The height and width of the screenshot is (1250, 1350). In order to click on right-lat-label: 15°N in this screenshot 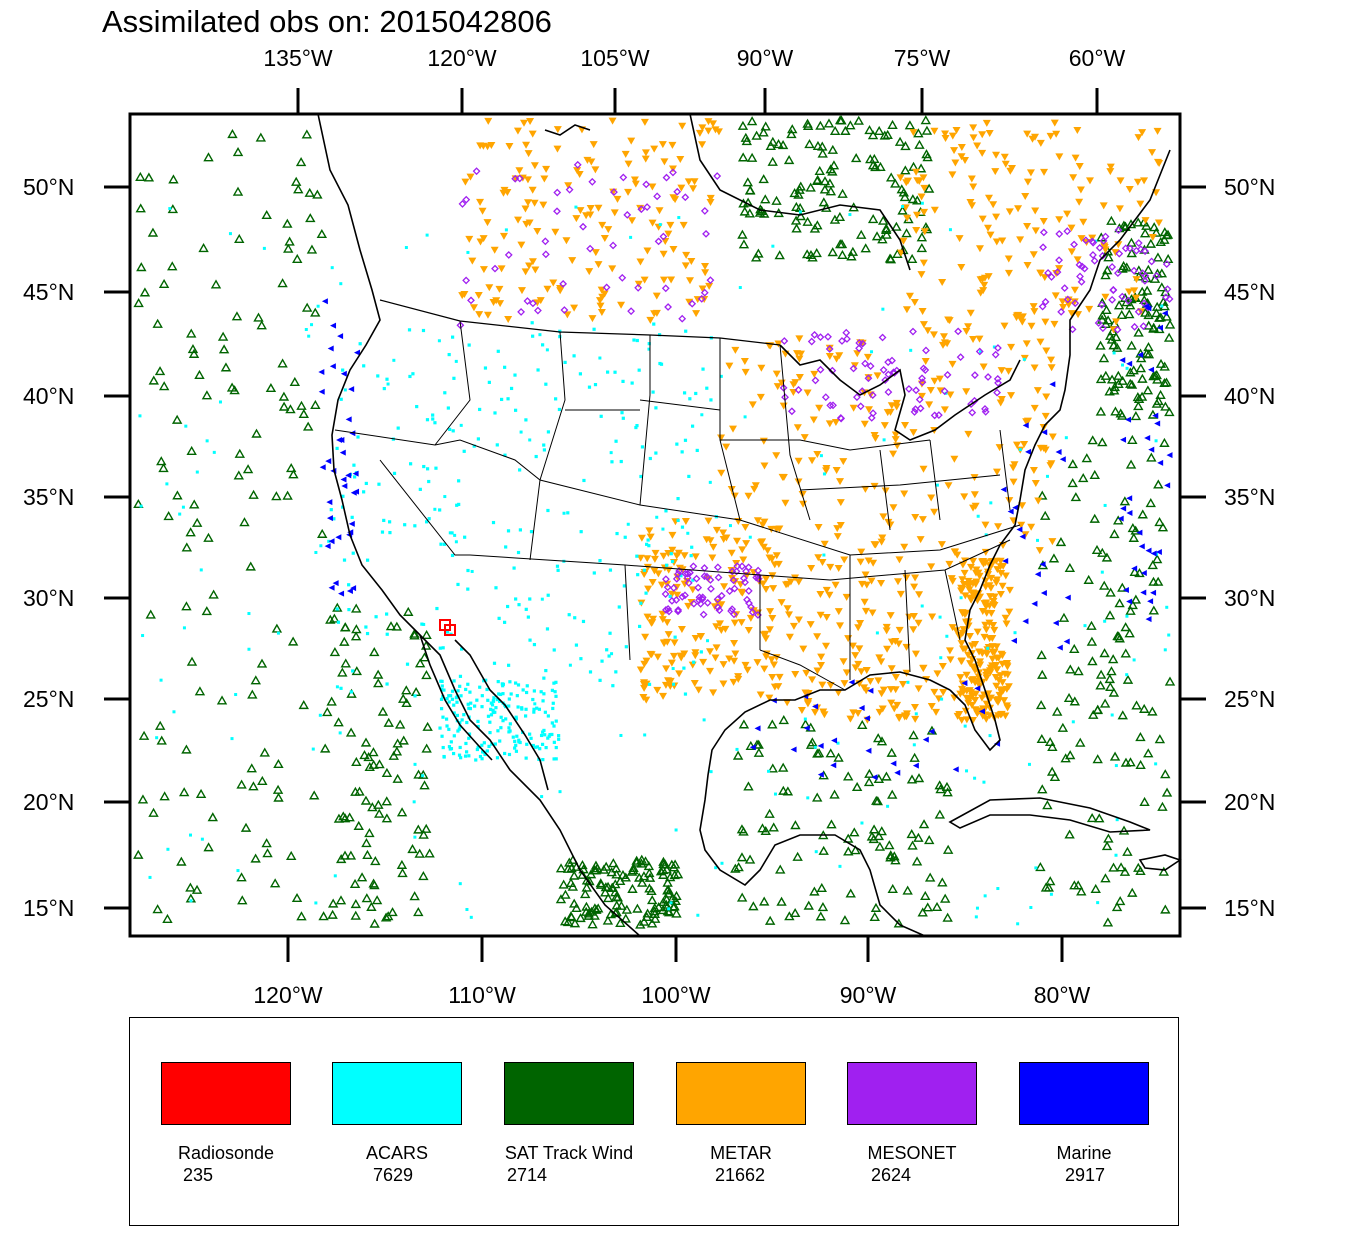, I will do `click(1249, 908)`.